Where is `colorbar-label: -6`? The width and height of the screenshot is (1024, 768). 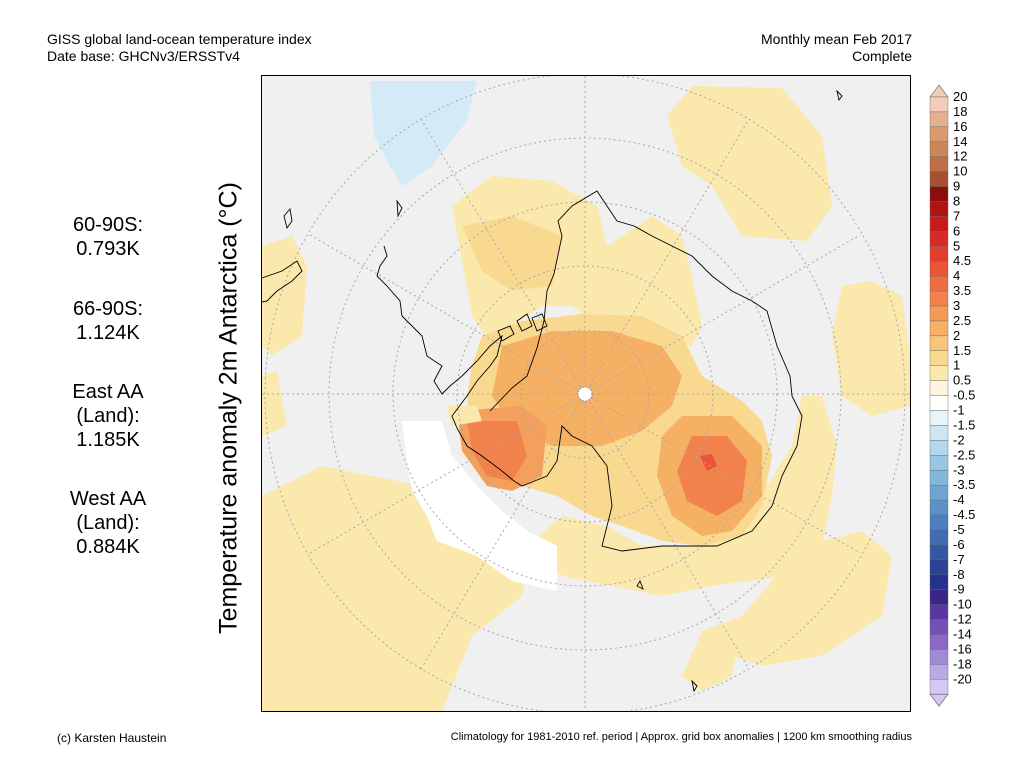
colorbar-label: -6 is located at coordinates (959, 544).